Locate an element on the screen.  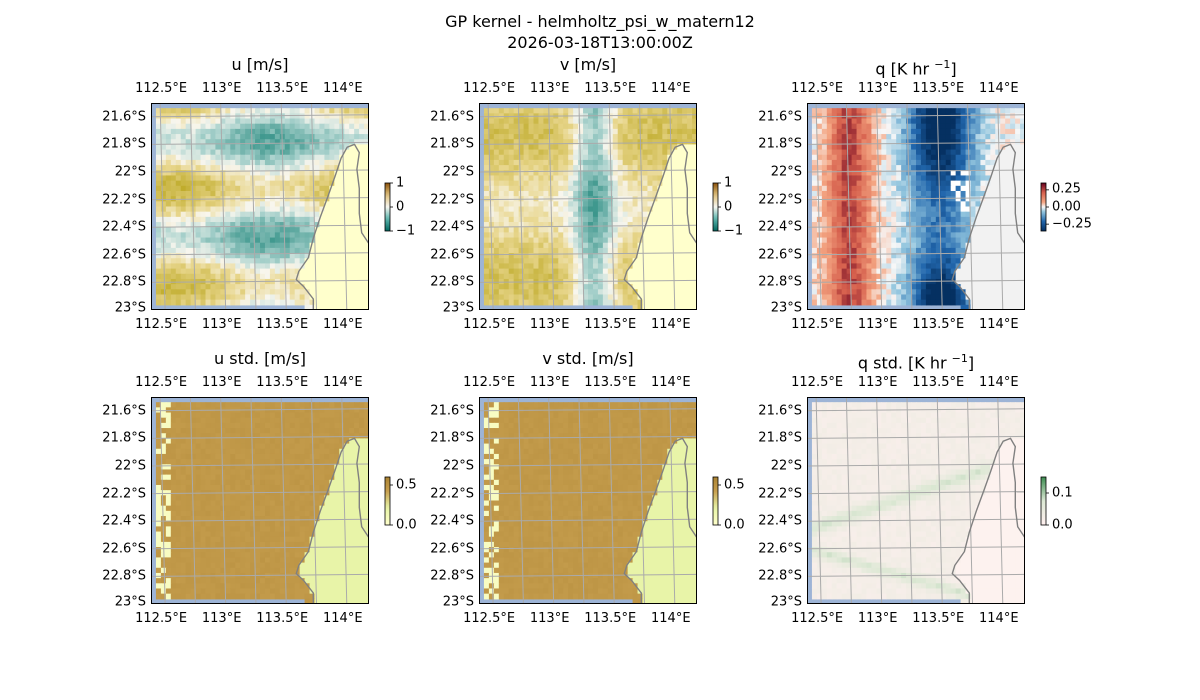
colorbar-tick-label: 1 is located at coordinates (400, 182).